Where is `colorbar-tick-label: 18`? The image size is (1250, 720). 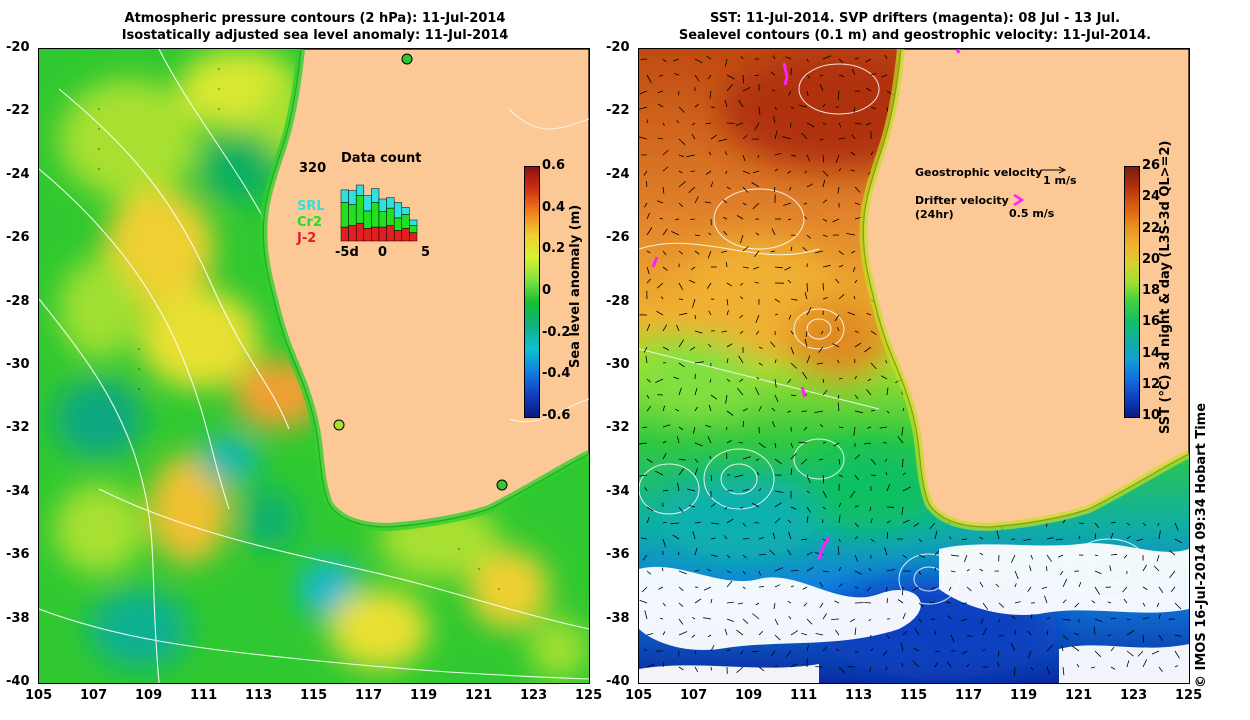
colorbar-tick-label: 18 is located at coordinates (1151, 290).